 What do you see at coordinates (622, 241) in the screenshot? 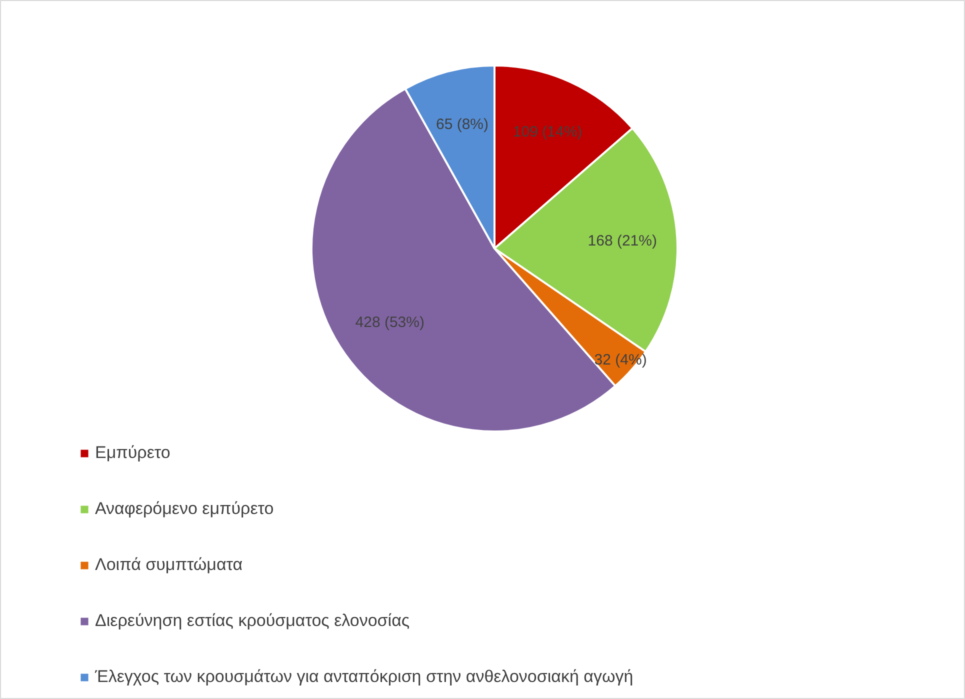
I see `data-label: 168 (21%)` at bounding box center [622, 241].